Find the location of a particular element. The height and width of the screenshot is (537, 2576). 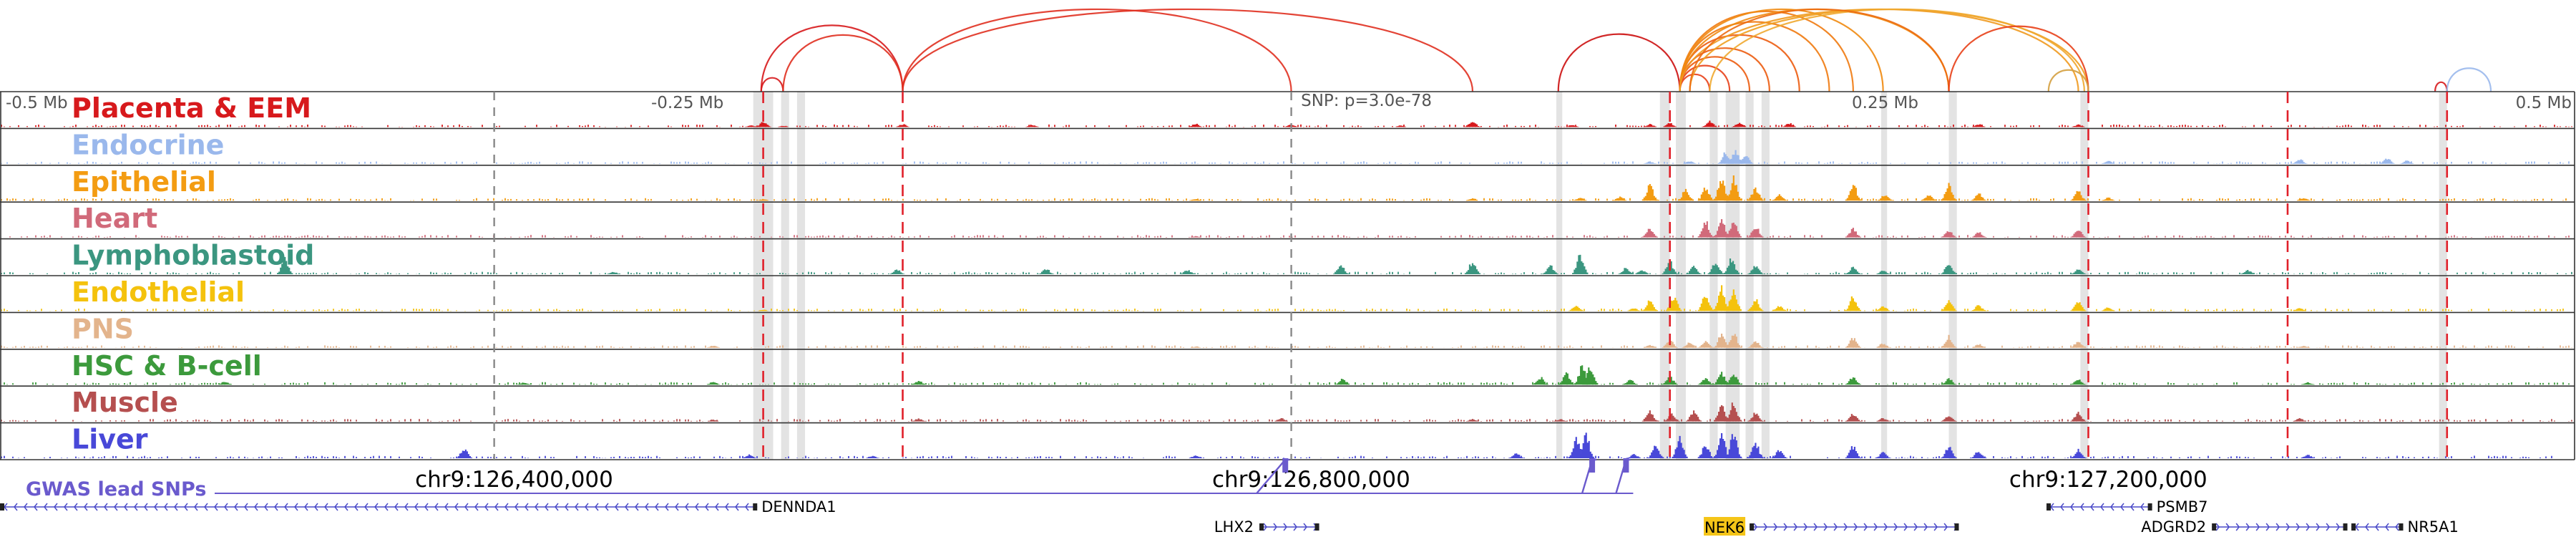

gene-label: NR5A1 is located at coordinates (2433, 527).